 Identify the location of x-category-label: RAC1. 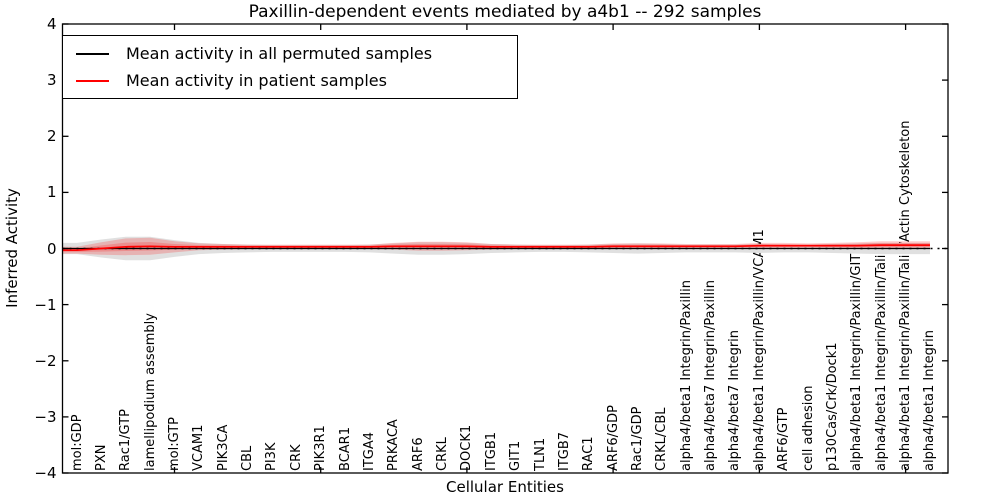
(589, 453).